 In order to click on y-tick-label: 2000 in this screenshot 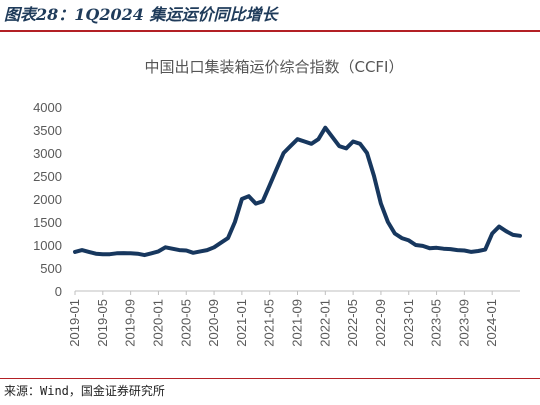, I will do `click(47, 199)`.